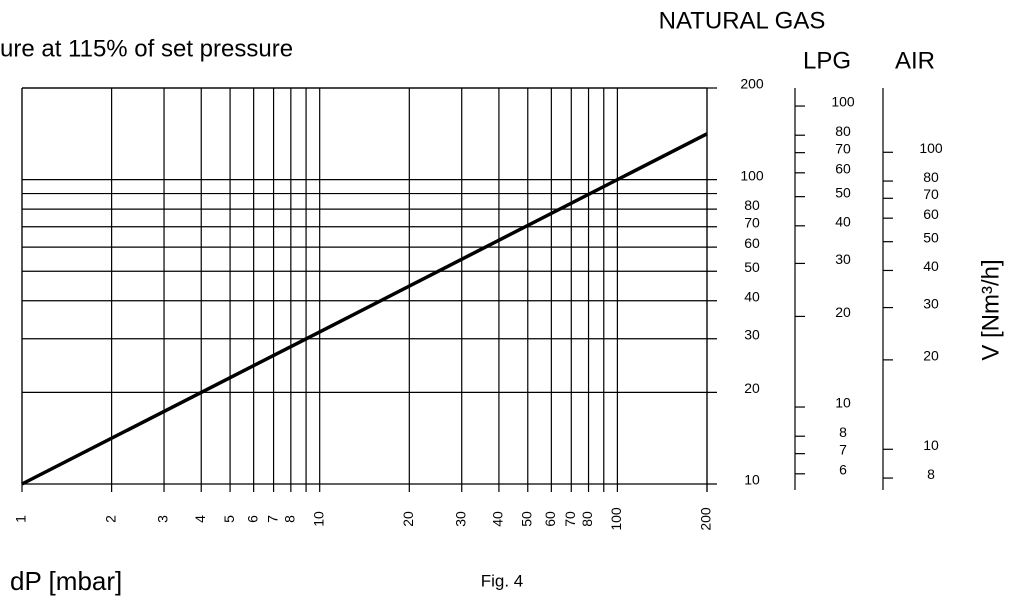 The width and height of the screenshot is (1012, 604). I want to click on x-tick-label: 5, so click(229, 519).